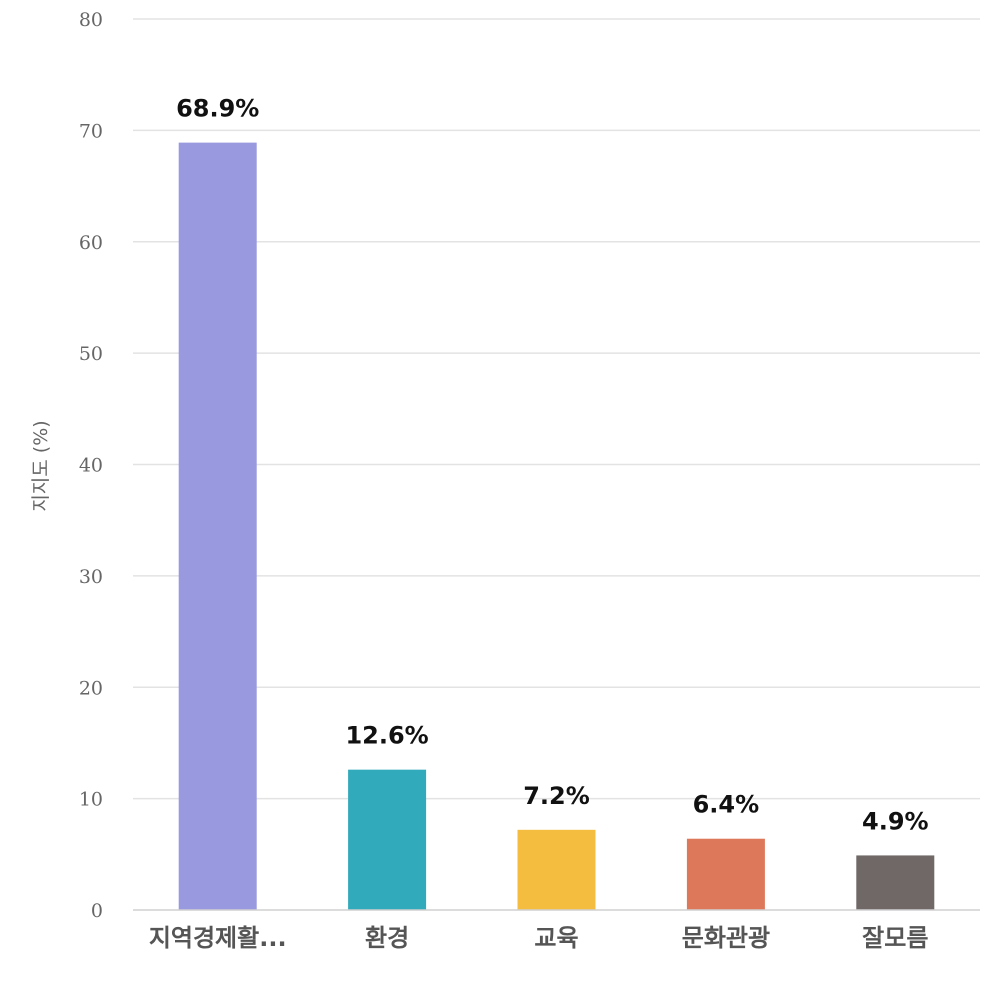  What do you see at coordinates (91, 354) in the screenshot?
I see `y-tick-label: 50` at bounding box center [91, 354].